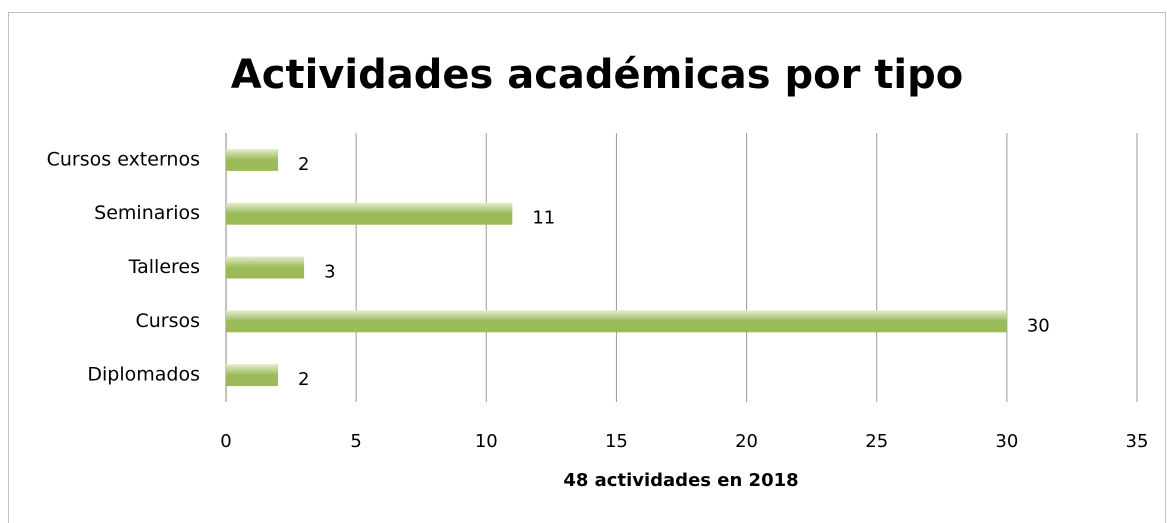 This screenshot has height=523, width=1167. Describe the element at coordinates (1006, 441) in the screenshot. I see `x-tick-label: 30` at that location.